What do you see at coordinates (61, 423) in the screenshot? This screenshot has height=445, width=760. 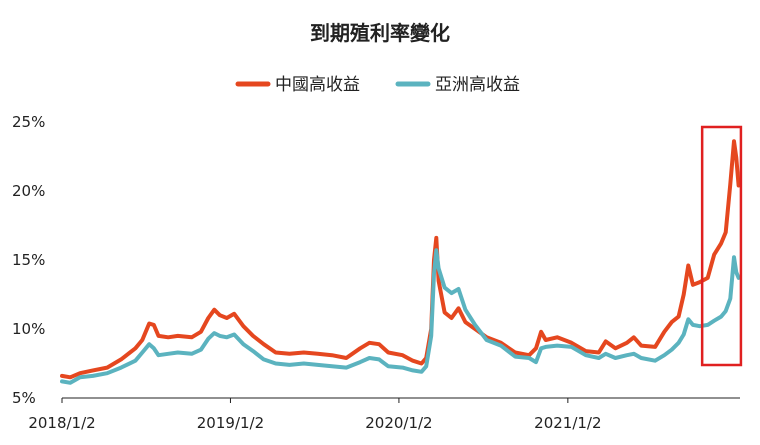 I see `x-tick-label: 2018/1/2` at bounding box center [61, 423].